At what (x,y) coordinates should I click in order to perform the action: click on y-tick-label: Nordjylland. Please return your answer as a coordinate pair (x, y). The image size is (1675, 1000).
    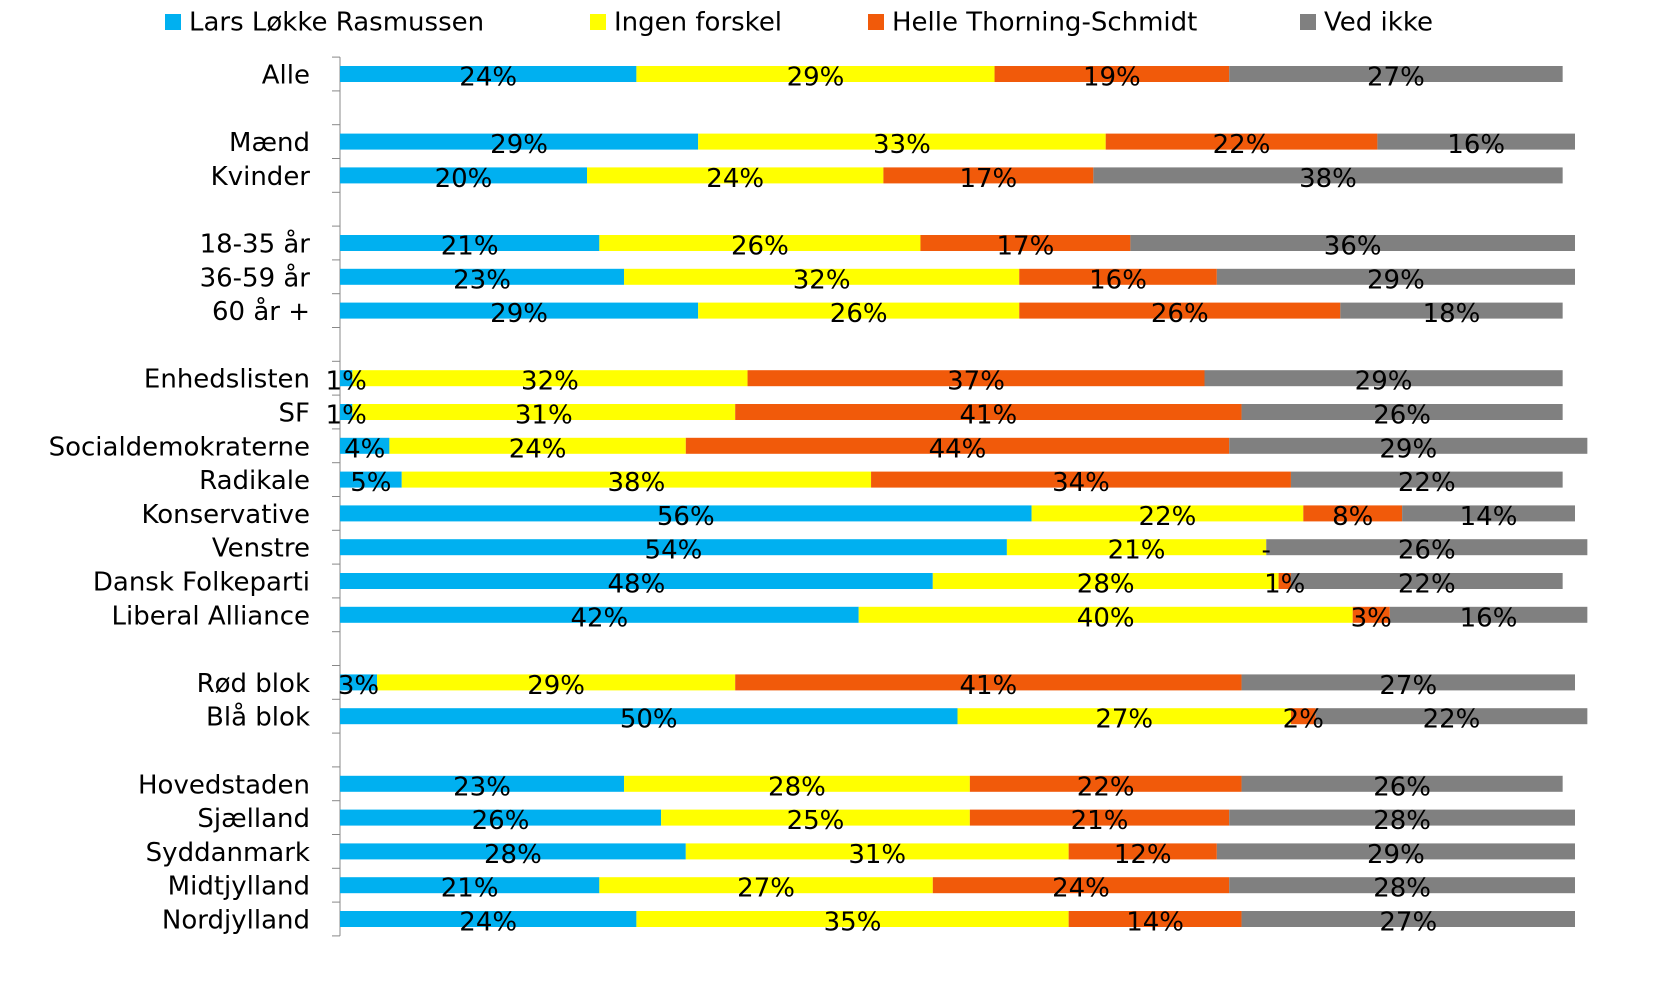
    Looking at the image, I should click on (236, 921).